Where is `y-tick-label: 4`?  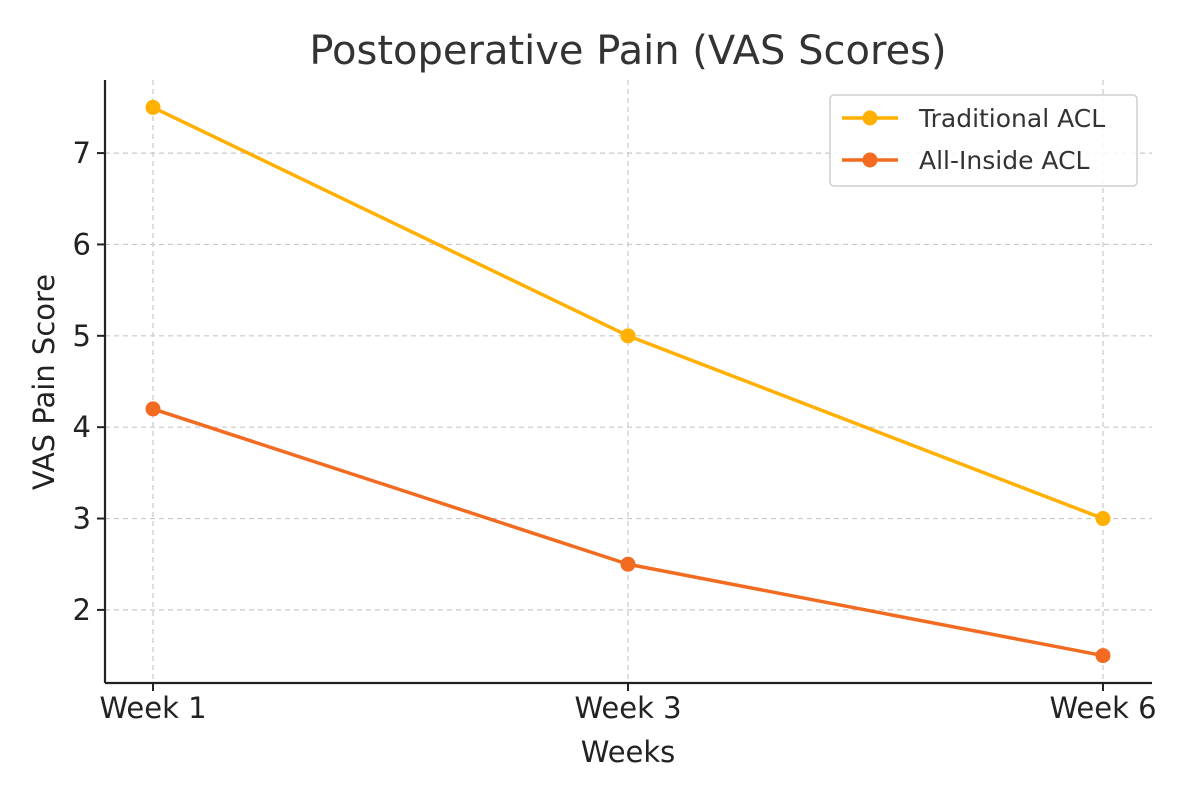 y-tick-label: 4 is located at coordinates (82, 427).